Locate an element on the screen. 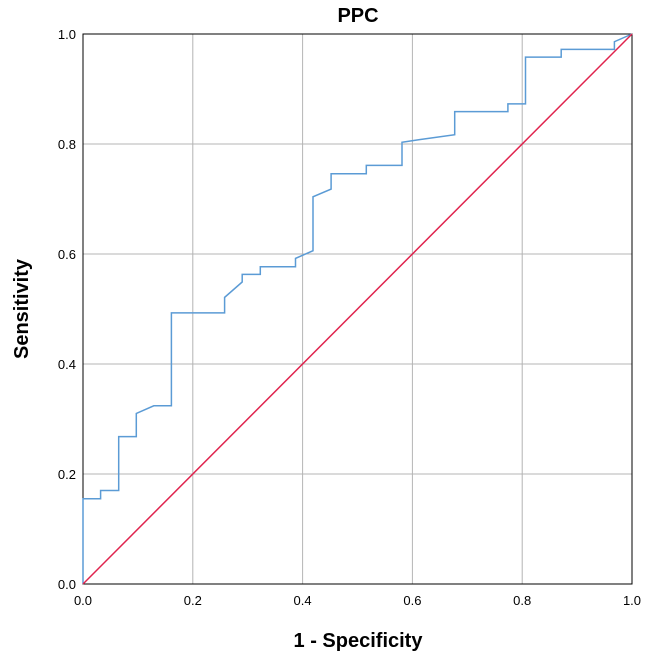 This screenshot has height=661, width=652. x-tick-label-2: 0.4 is located at coordinates (303, 600).